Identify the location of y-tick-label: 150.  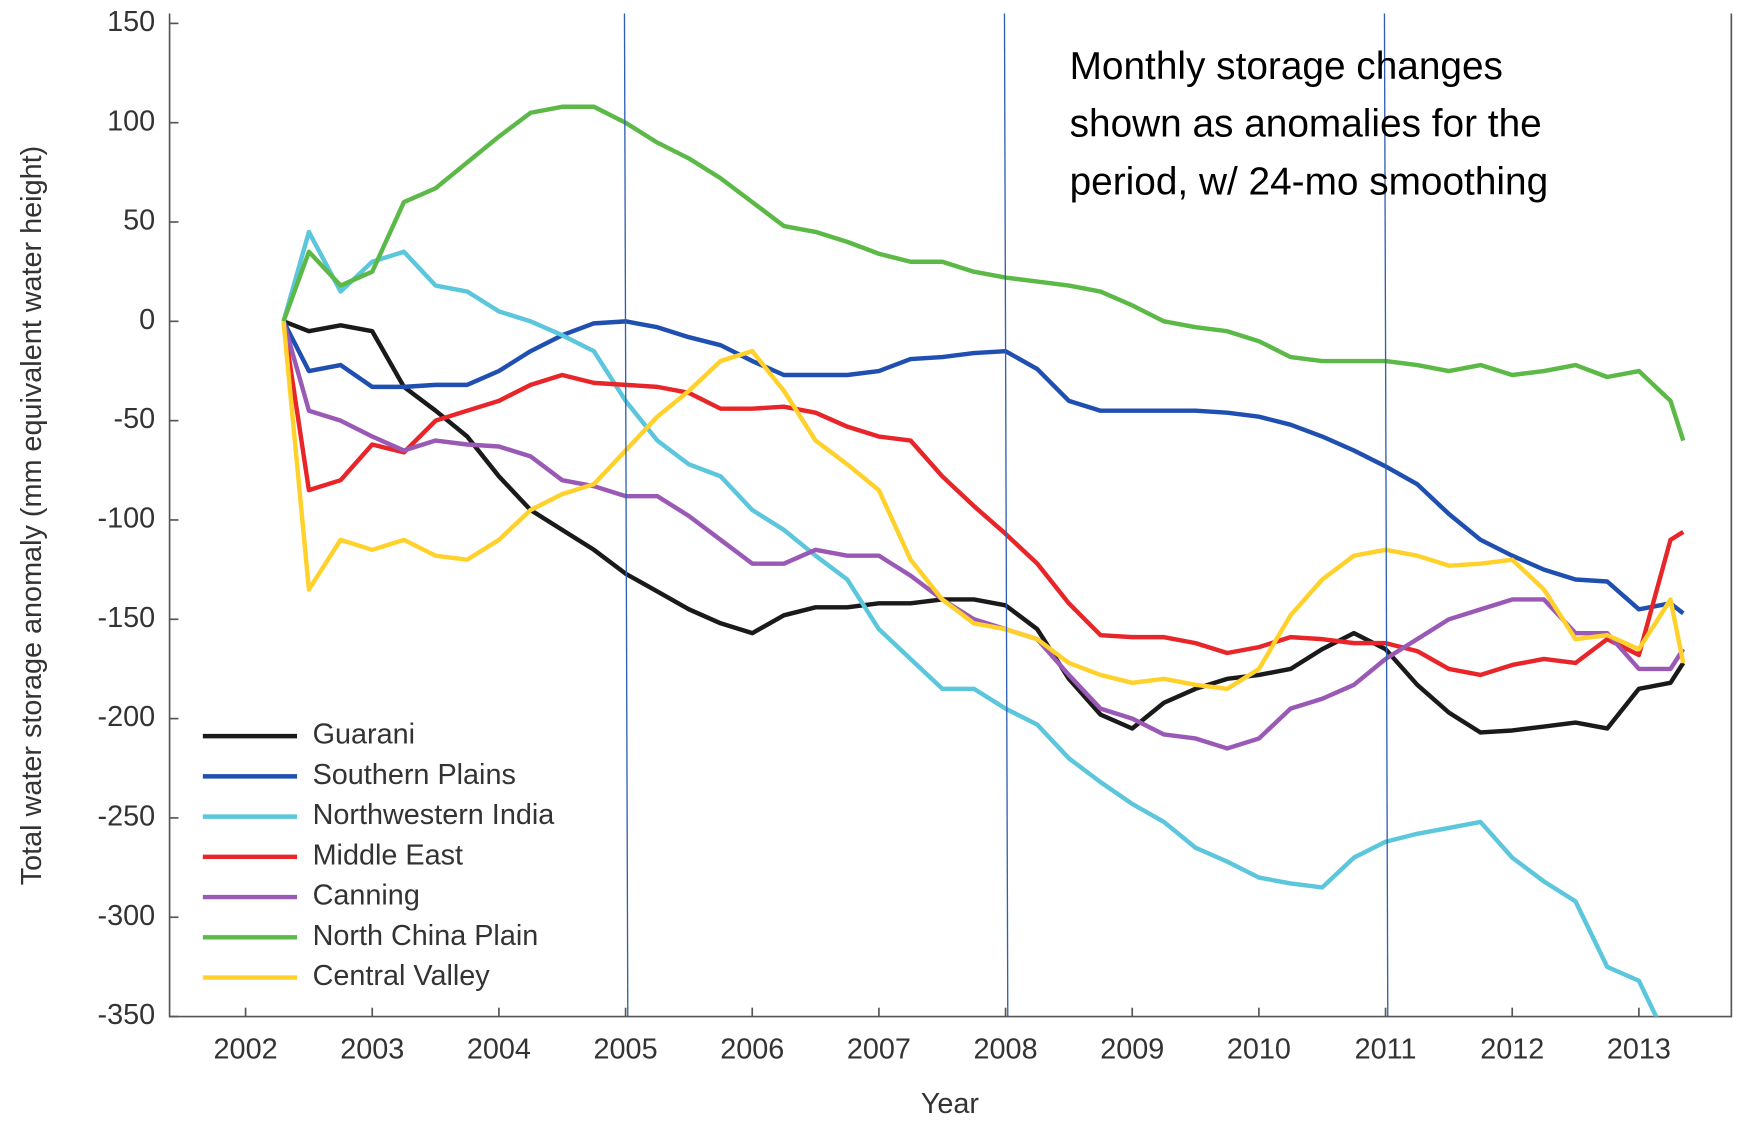
(131, 22).